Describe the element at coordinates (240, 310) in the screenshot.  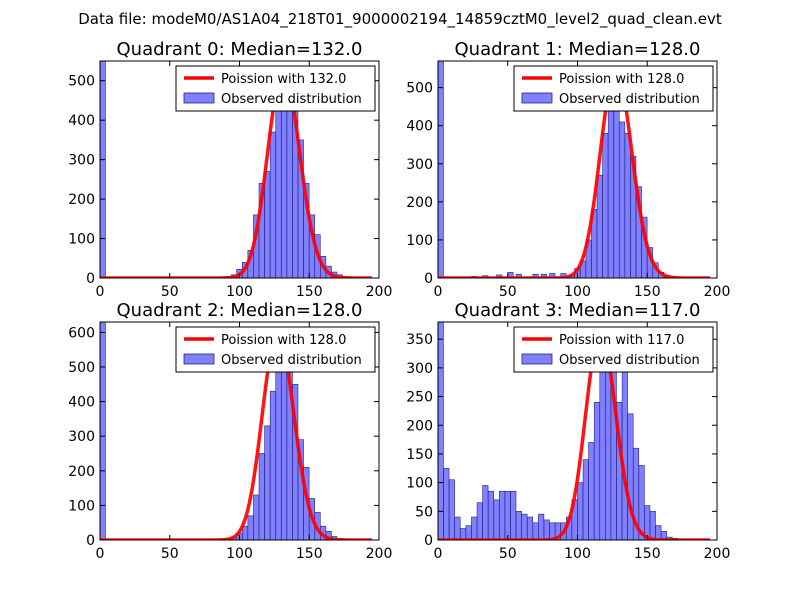
I see `chart-title: Quadrant 2: Median=128.0` at that location.